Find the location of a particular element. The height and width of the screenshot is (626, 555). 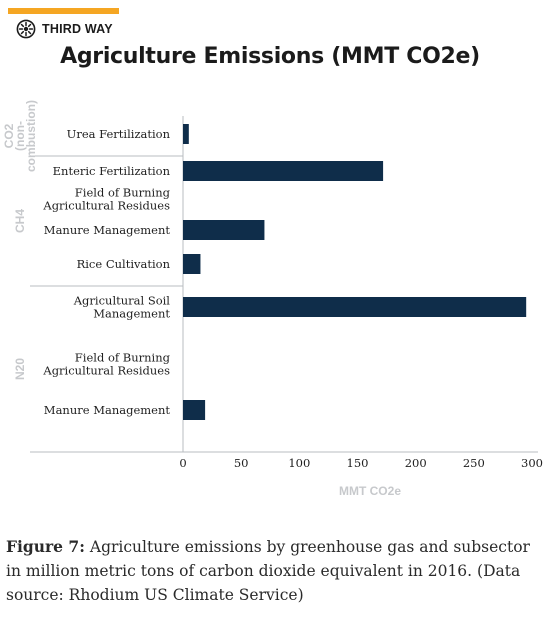

group-label: CO2(non-combustion) is located at coordinates (20, 136).